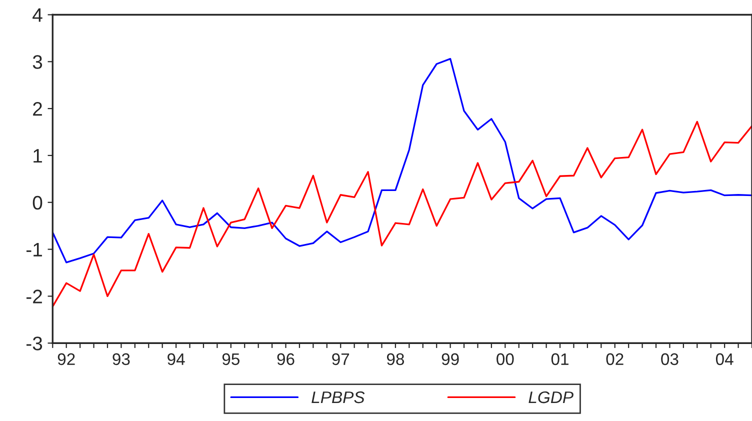  I want to click on y-tick-label: 2, so click(37, 109).